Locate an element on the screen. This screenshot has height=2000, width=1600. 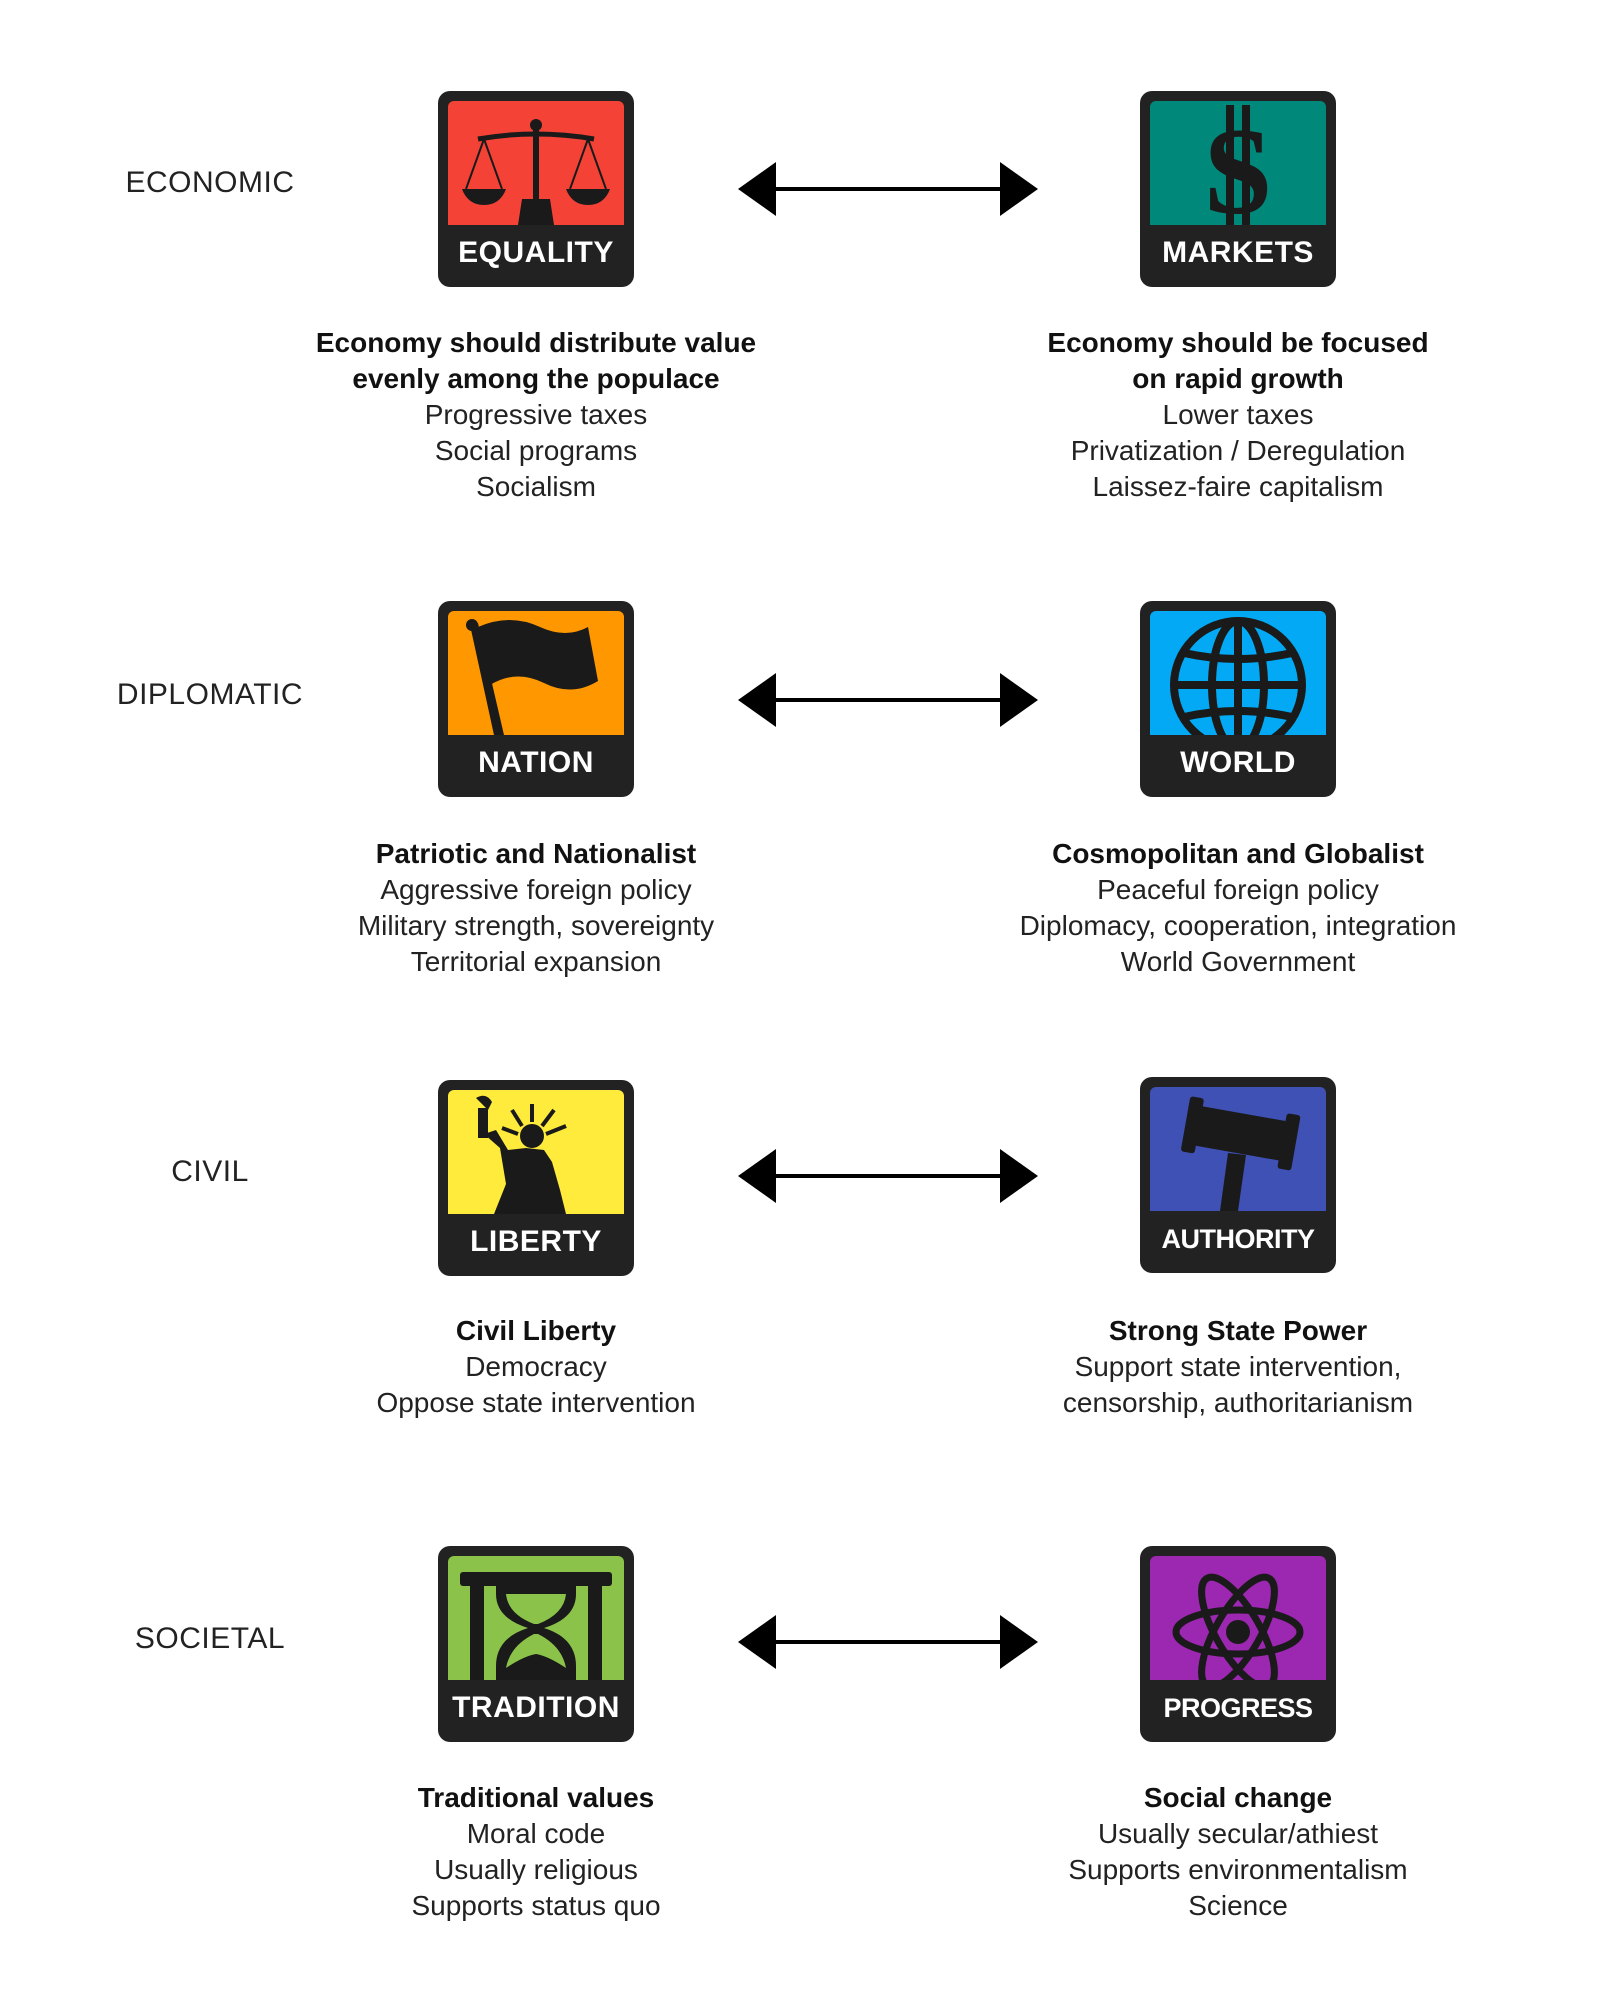
globe-icon is located at coordinates (1238, 676).